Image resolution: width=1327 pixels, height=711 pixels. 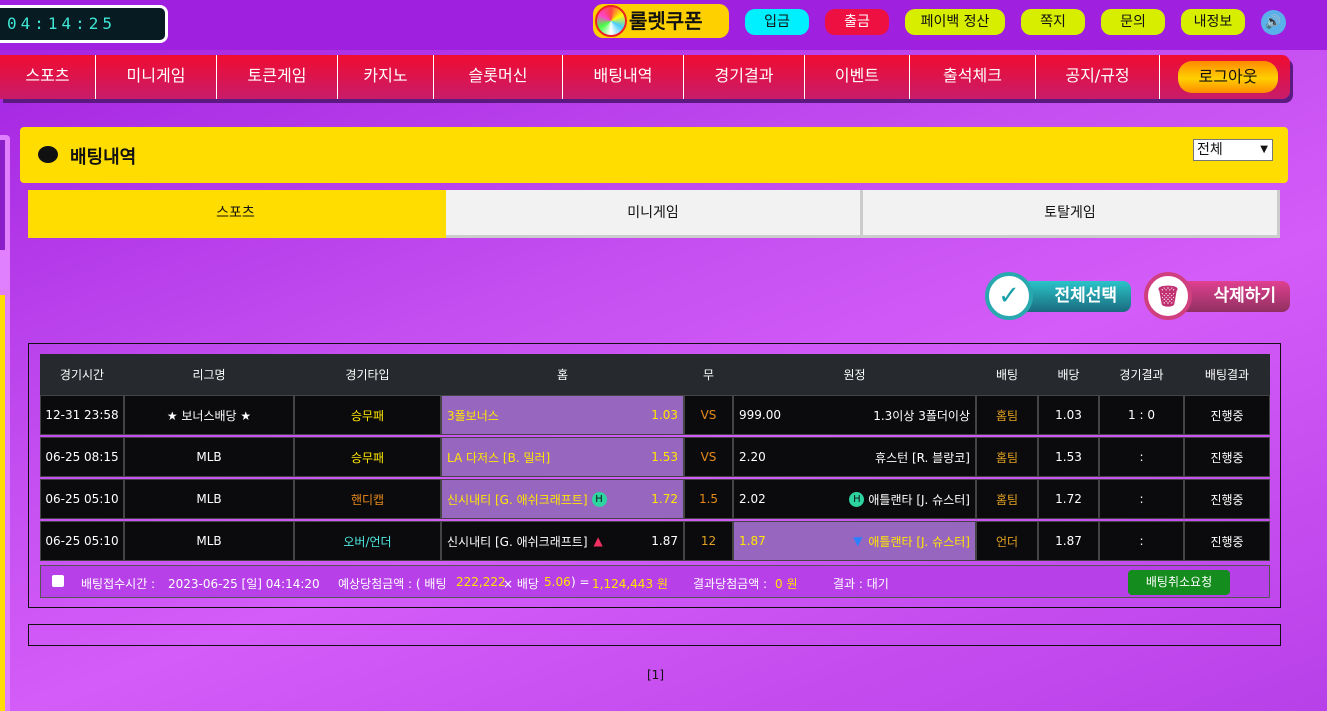 I want to click on game-type: 오버/언더, so click(x=367, y=541).